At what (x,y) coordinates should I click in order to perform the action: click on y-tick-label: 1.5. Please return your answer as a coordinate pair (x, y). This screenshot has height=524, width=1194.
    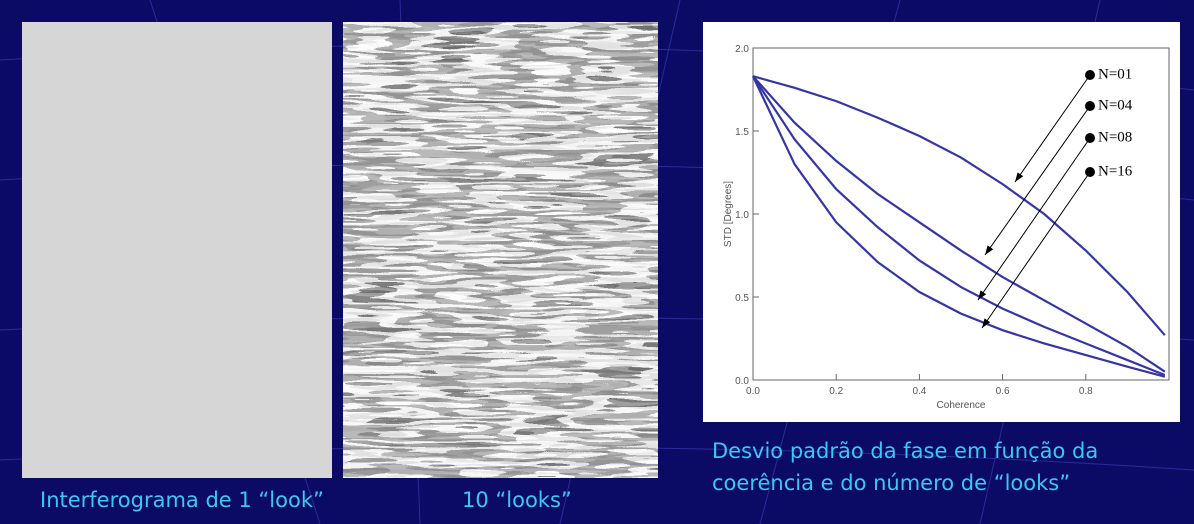
    Looking at the image, I should click on (742, 132).